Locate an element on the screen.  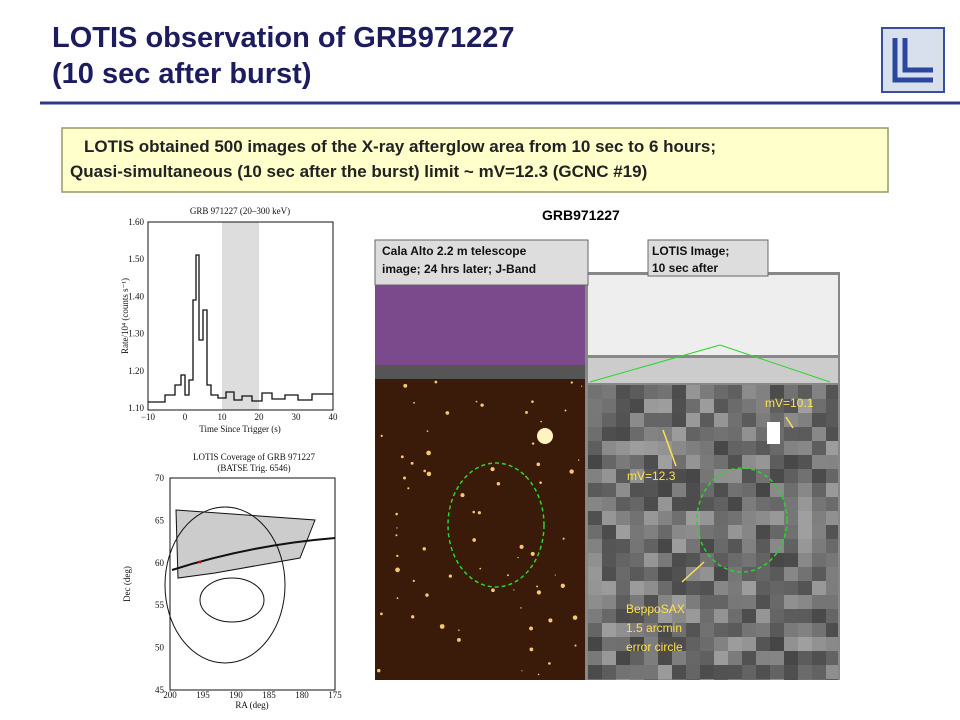
y-axis-label: Rate/10⁴ (counts s⁻¹) is located at coordinates (125, 316).